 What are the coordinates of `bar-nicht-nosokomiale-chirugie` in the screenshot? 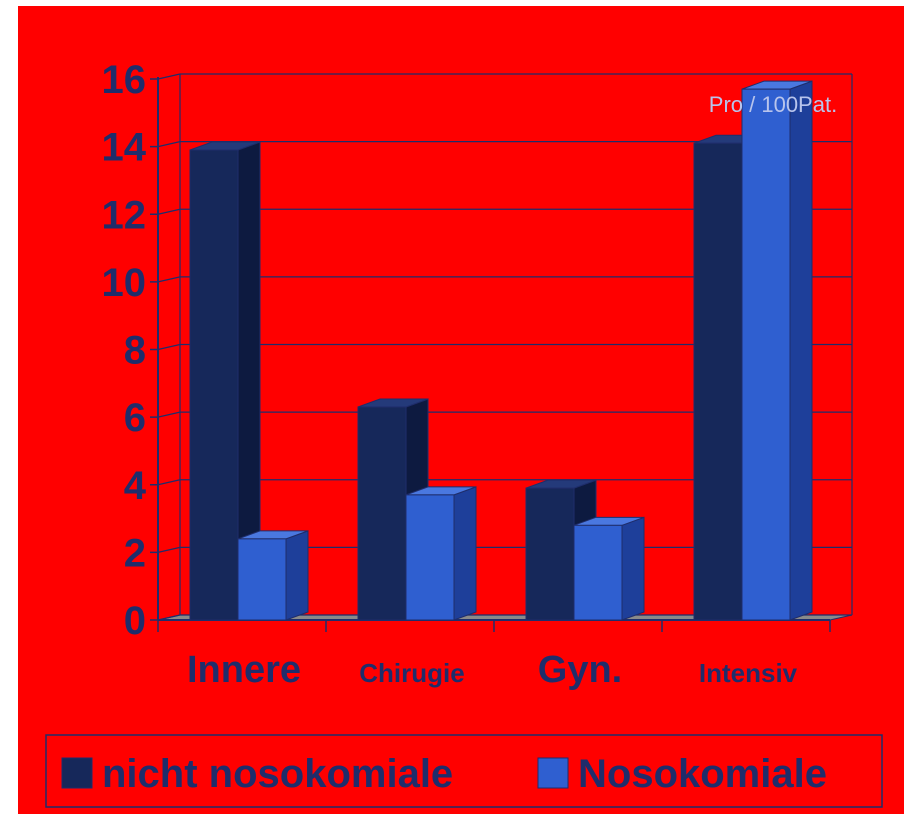 It's located at (382, 513).